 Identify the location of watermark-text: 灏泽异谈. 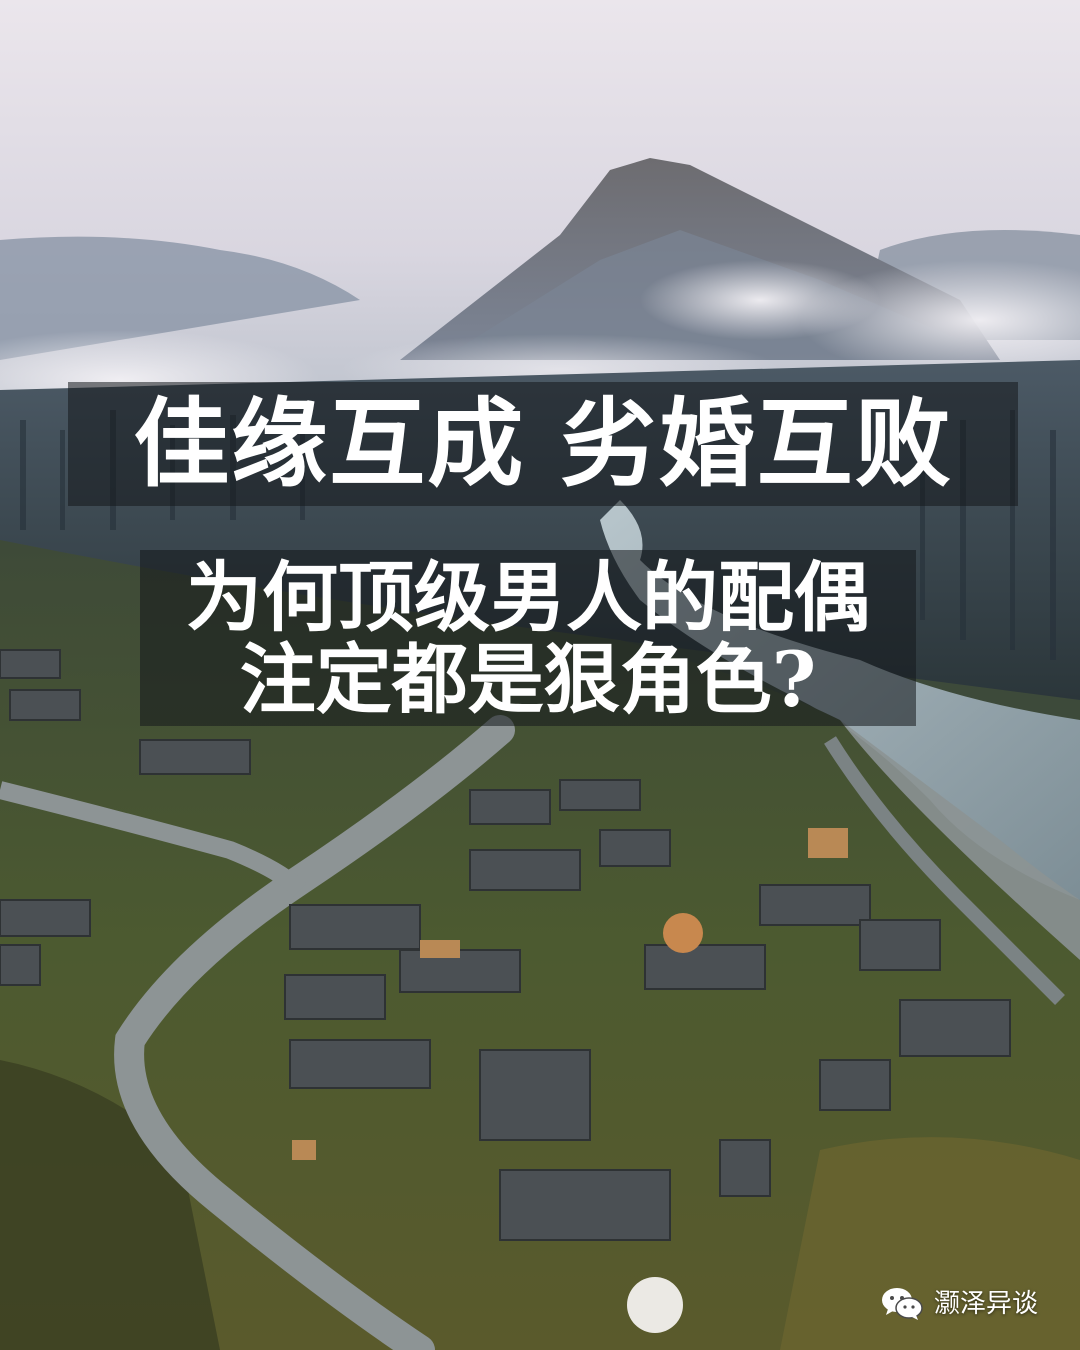
(986, 1304).